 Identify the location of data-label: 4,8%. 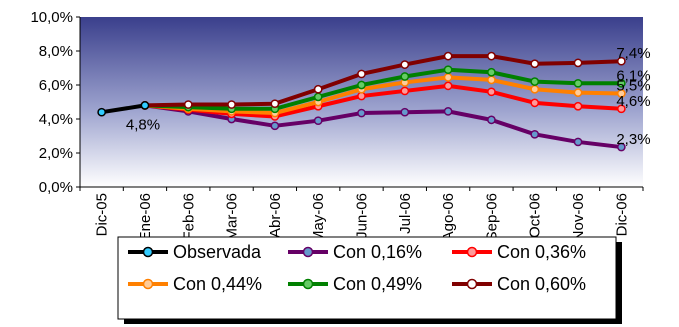
(143, 124).